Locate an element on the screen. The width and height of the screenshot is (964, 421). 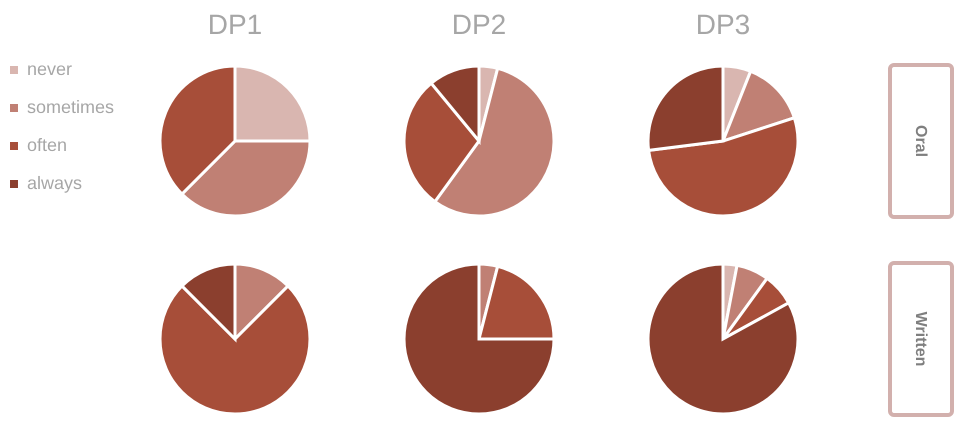
legend-label: sometimes is located at coordinates (70, 107).